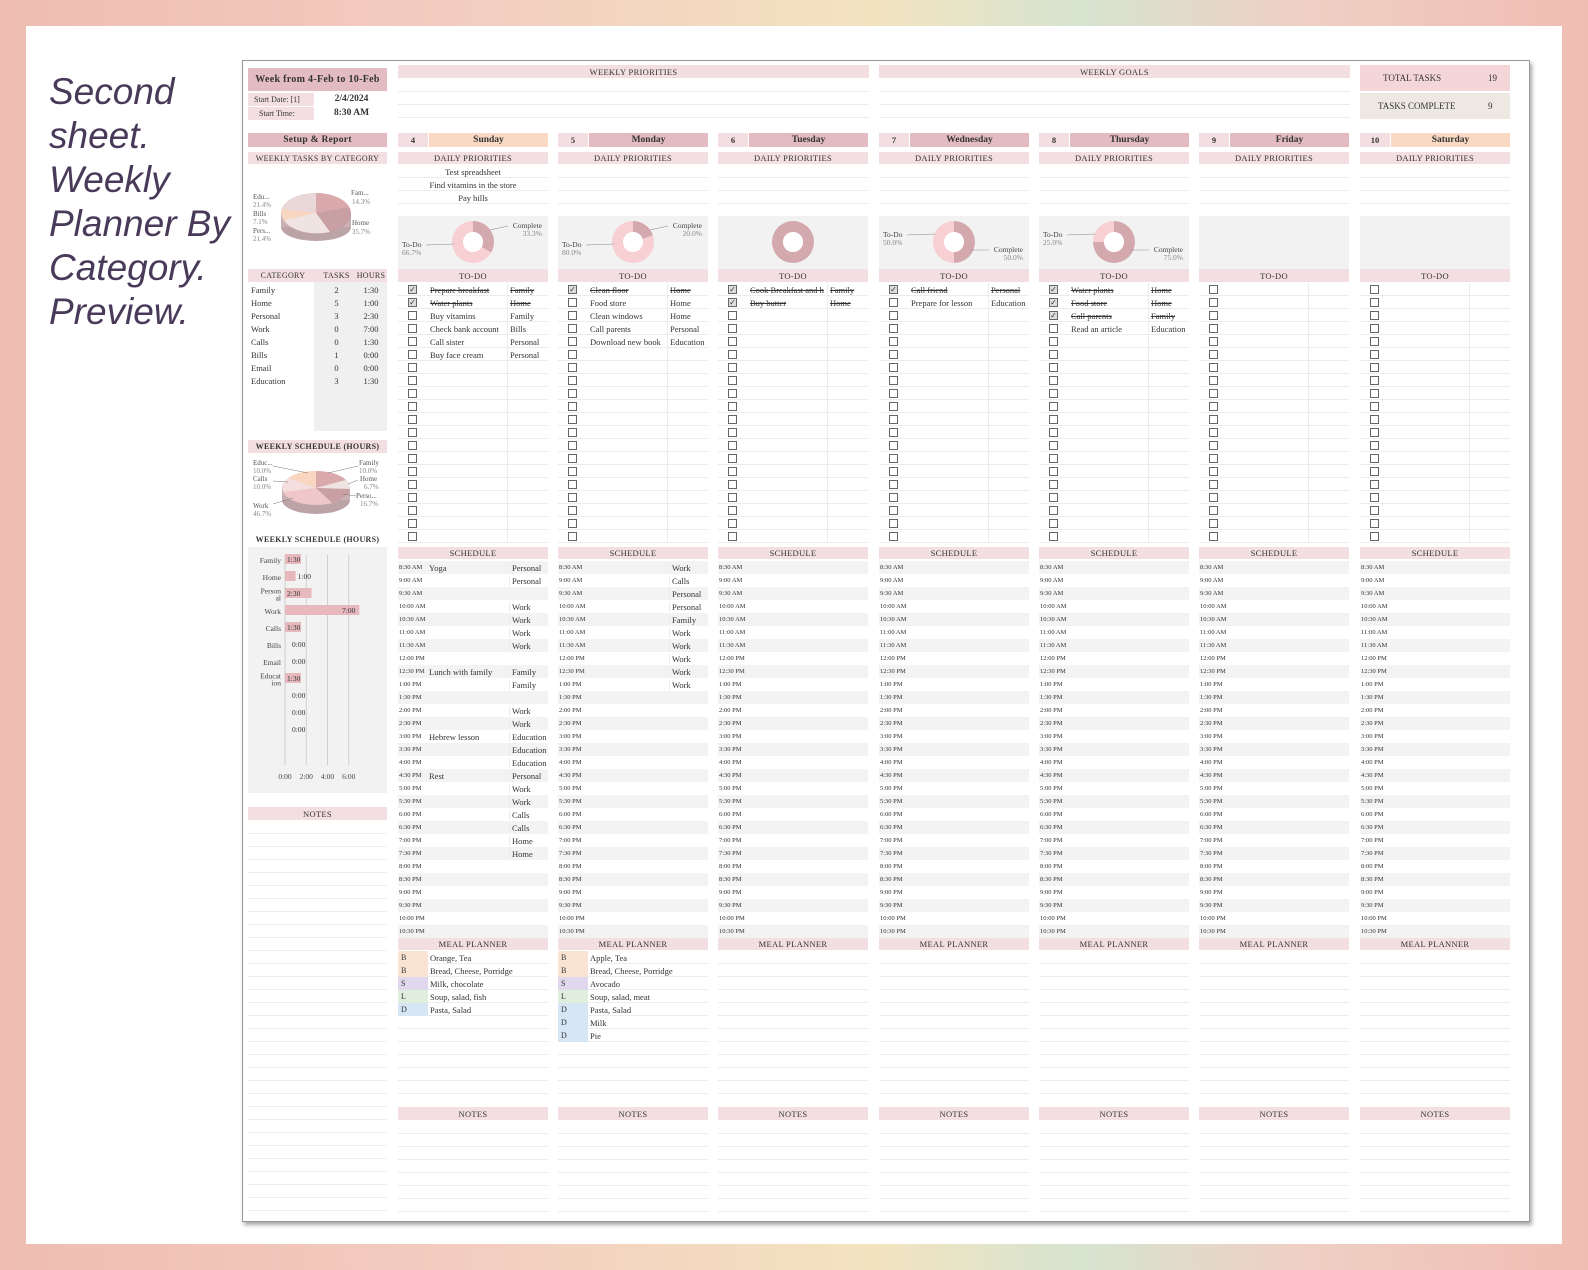  I want to click on todo-text: Buy butter, so click(768, 302).